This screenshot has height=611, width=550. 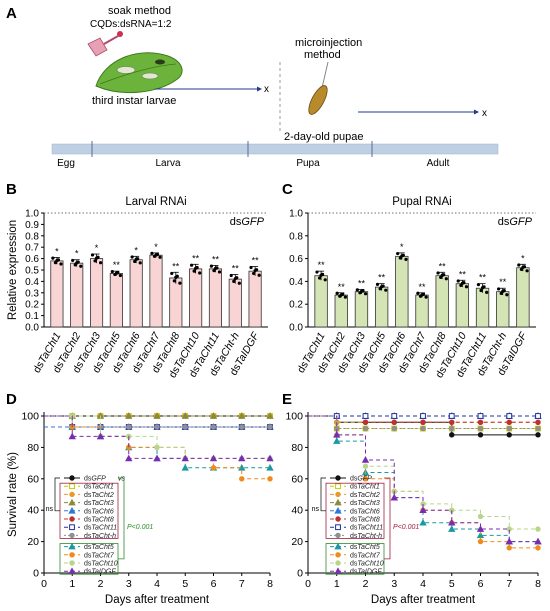 I want to click on y-tick-label: 0.0, so click(x=296, y=328).